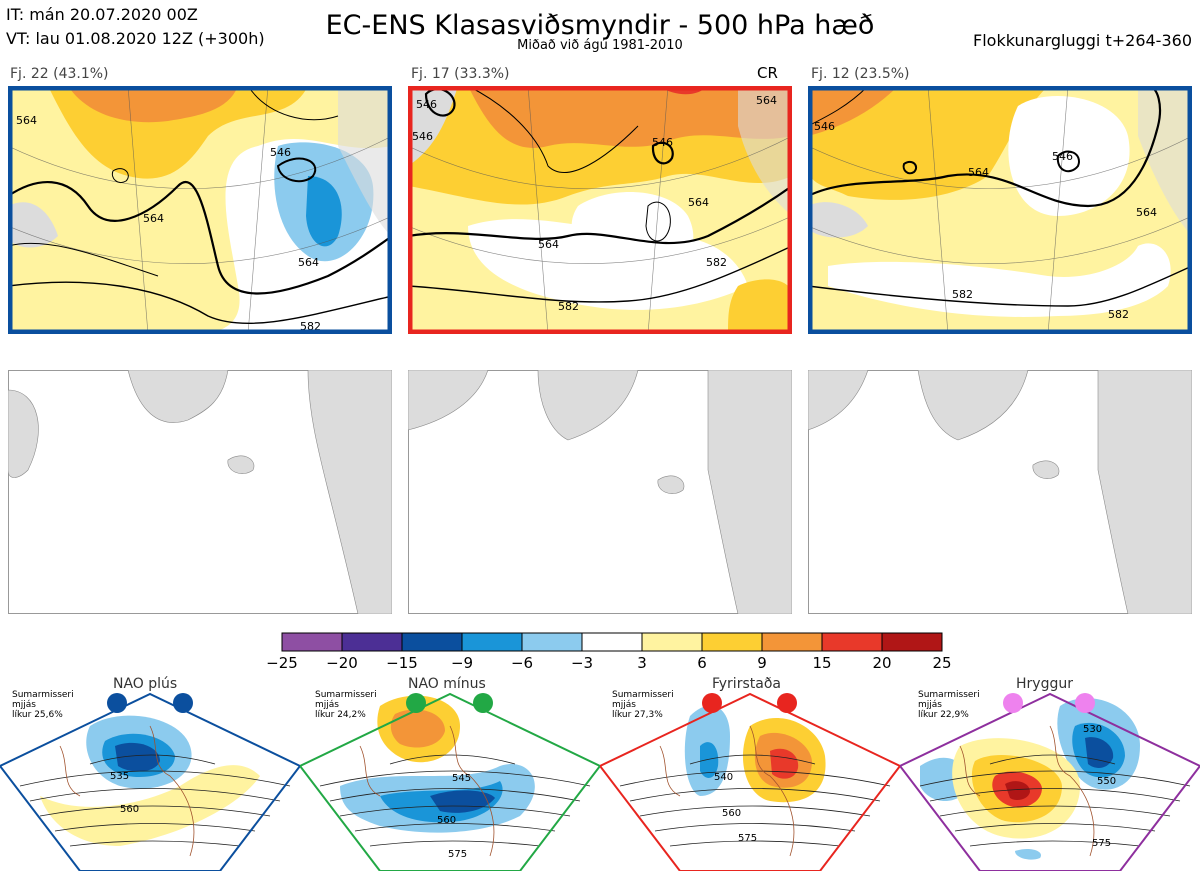 Image resolution: width=1200 pixels, height=871 pixels. What do you see at coordinates (723, 777) in the screenshot?
I see `contour-label: 540` at bounding box center [723, 777].